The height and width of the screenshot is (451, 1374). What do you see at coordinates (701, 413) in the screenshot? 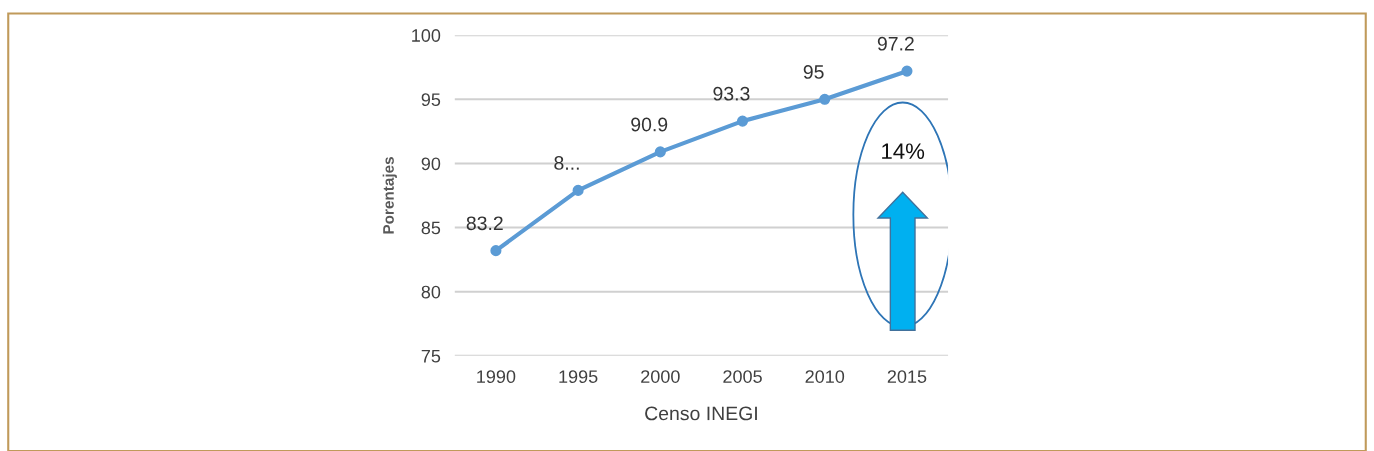
I see `x-axis-title: Censo INEGI` at bounding box center [701, 413].